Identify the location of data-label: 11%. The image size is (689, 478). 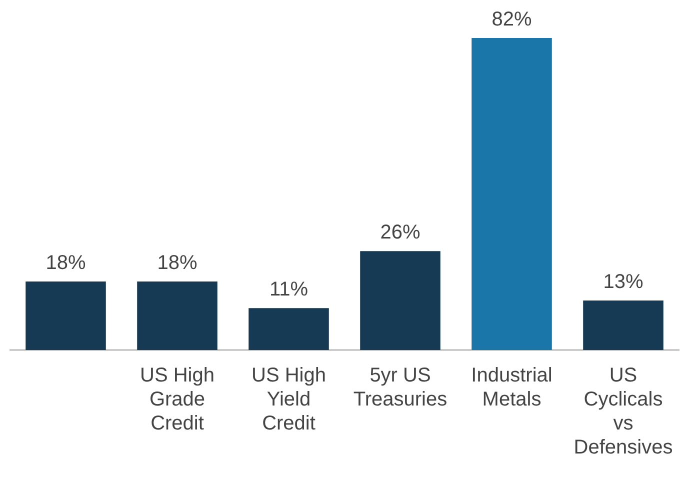
(288, 289).